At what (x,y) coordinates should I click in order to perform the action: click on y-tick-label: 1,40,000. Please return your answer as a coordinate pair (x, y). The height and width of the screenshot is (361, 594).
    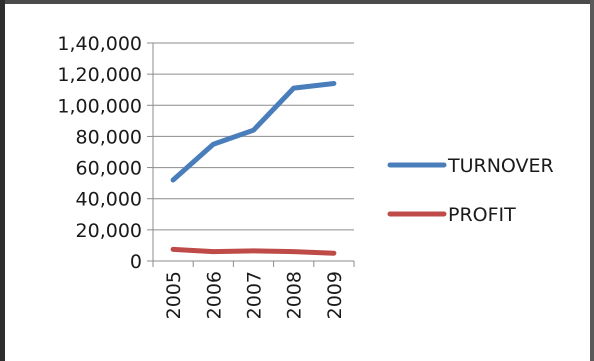
    Looking at the image, I should click on (99, 44).